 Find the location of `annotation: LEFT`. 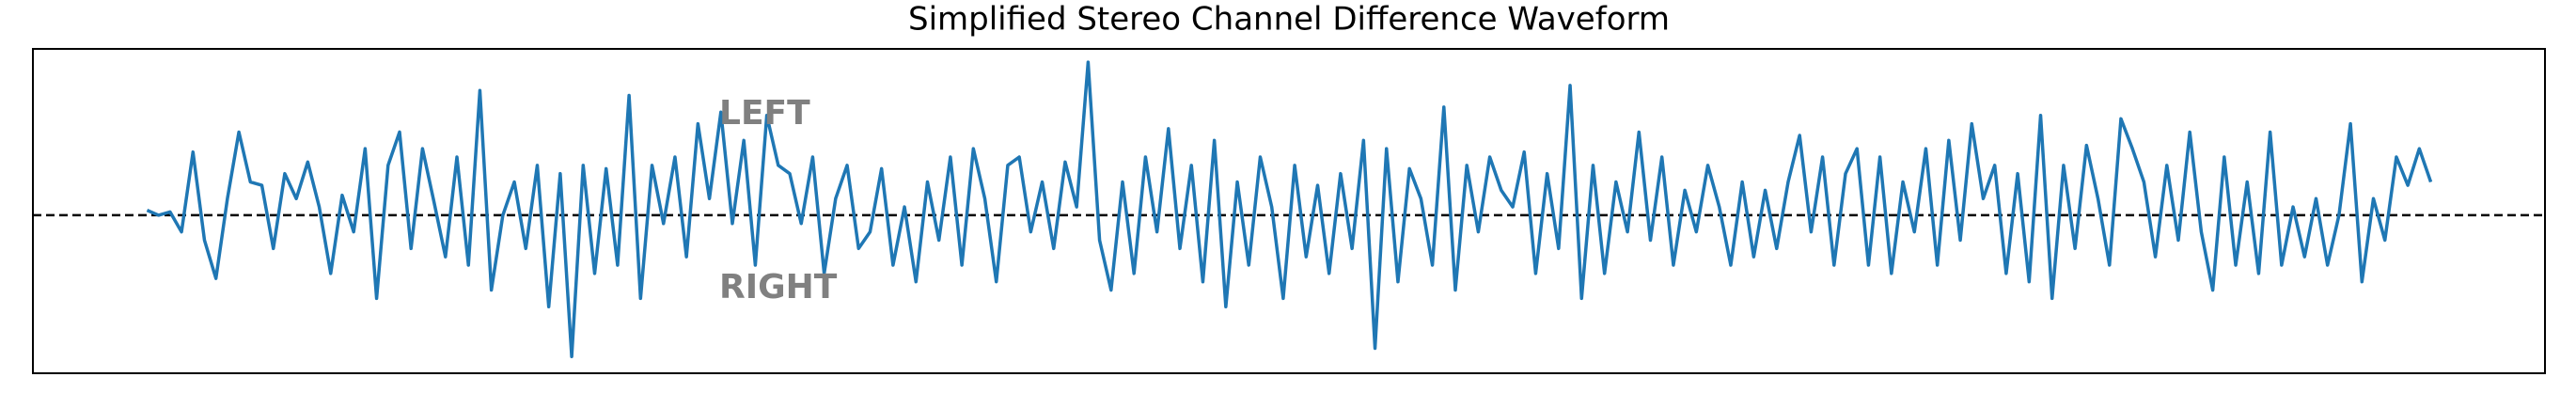

annotation: LEFT is located at coordinates (764, 113).